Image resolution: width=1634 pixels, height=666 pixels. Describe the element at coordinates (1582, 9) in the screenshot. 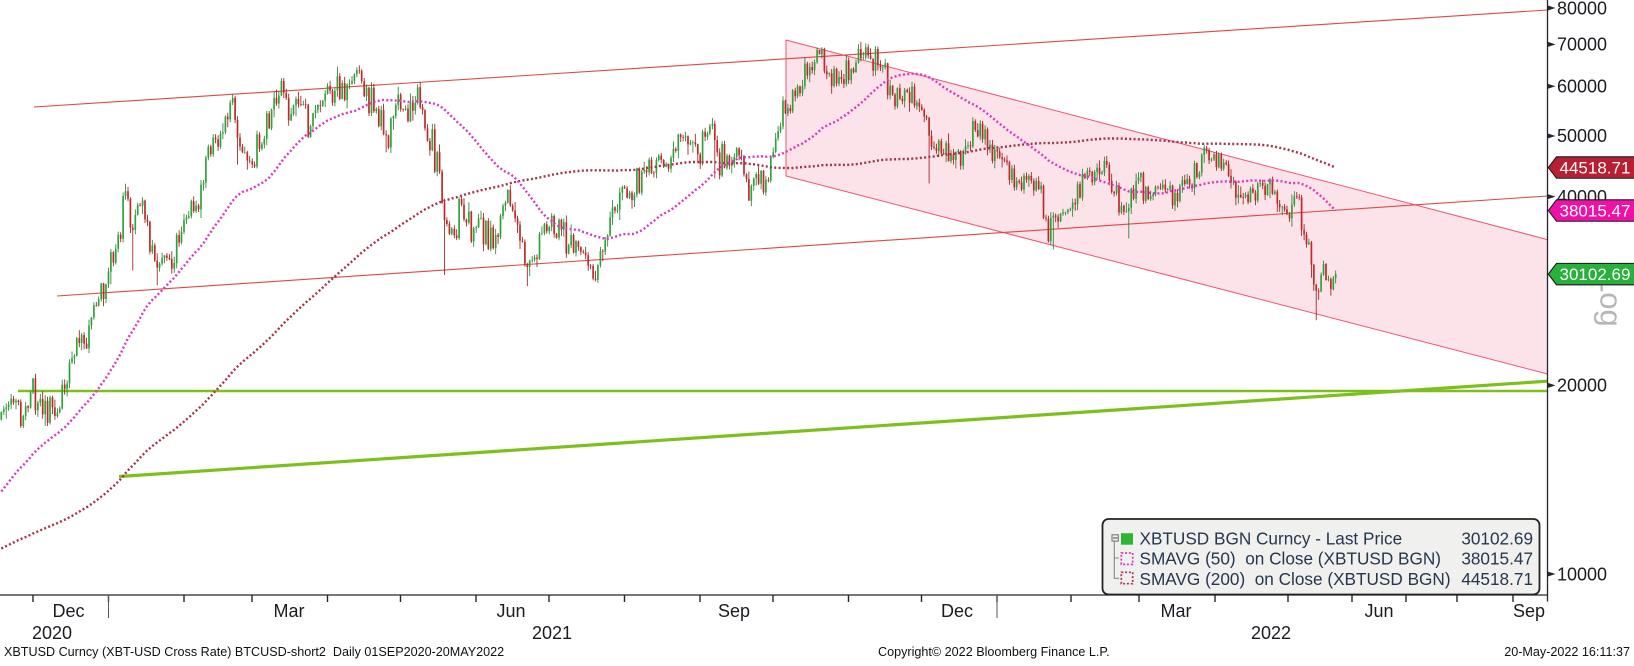

I see `svg-text: 80000` at that location.